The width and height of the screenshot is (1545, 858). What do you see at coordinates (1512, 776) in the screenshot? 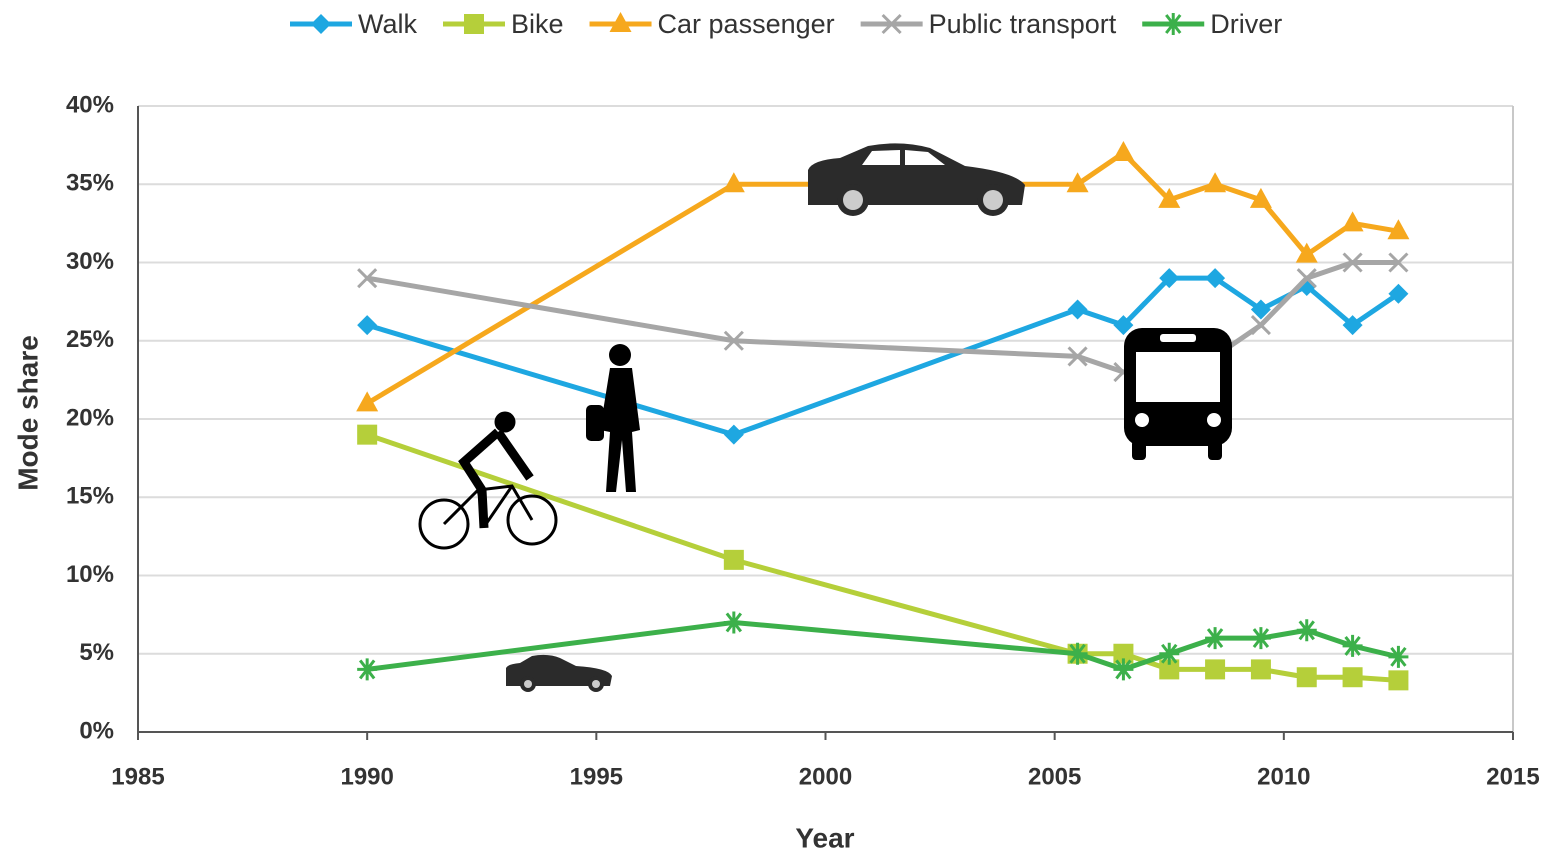
I see `x-tick-label: 2015` at bounding box center [1512, 776].